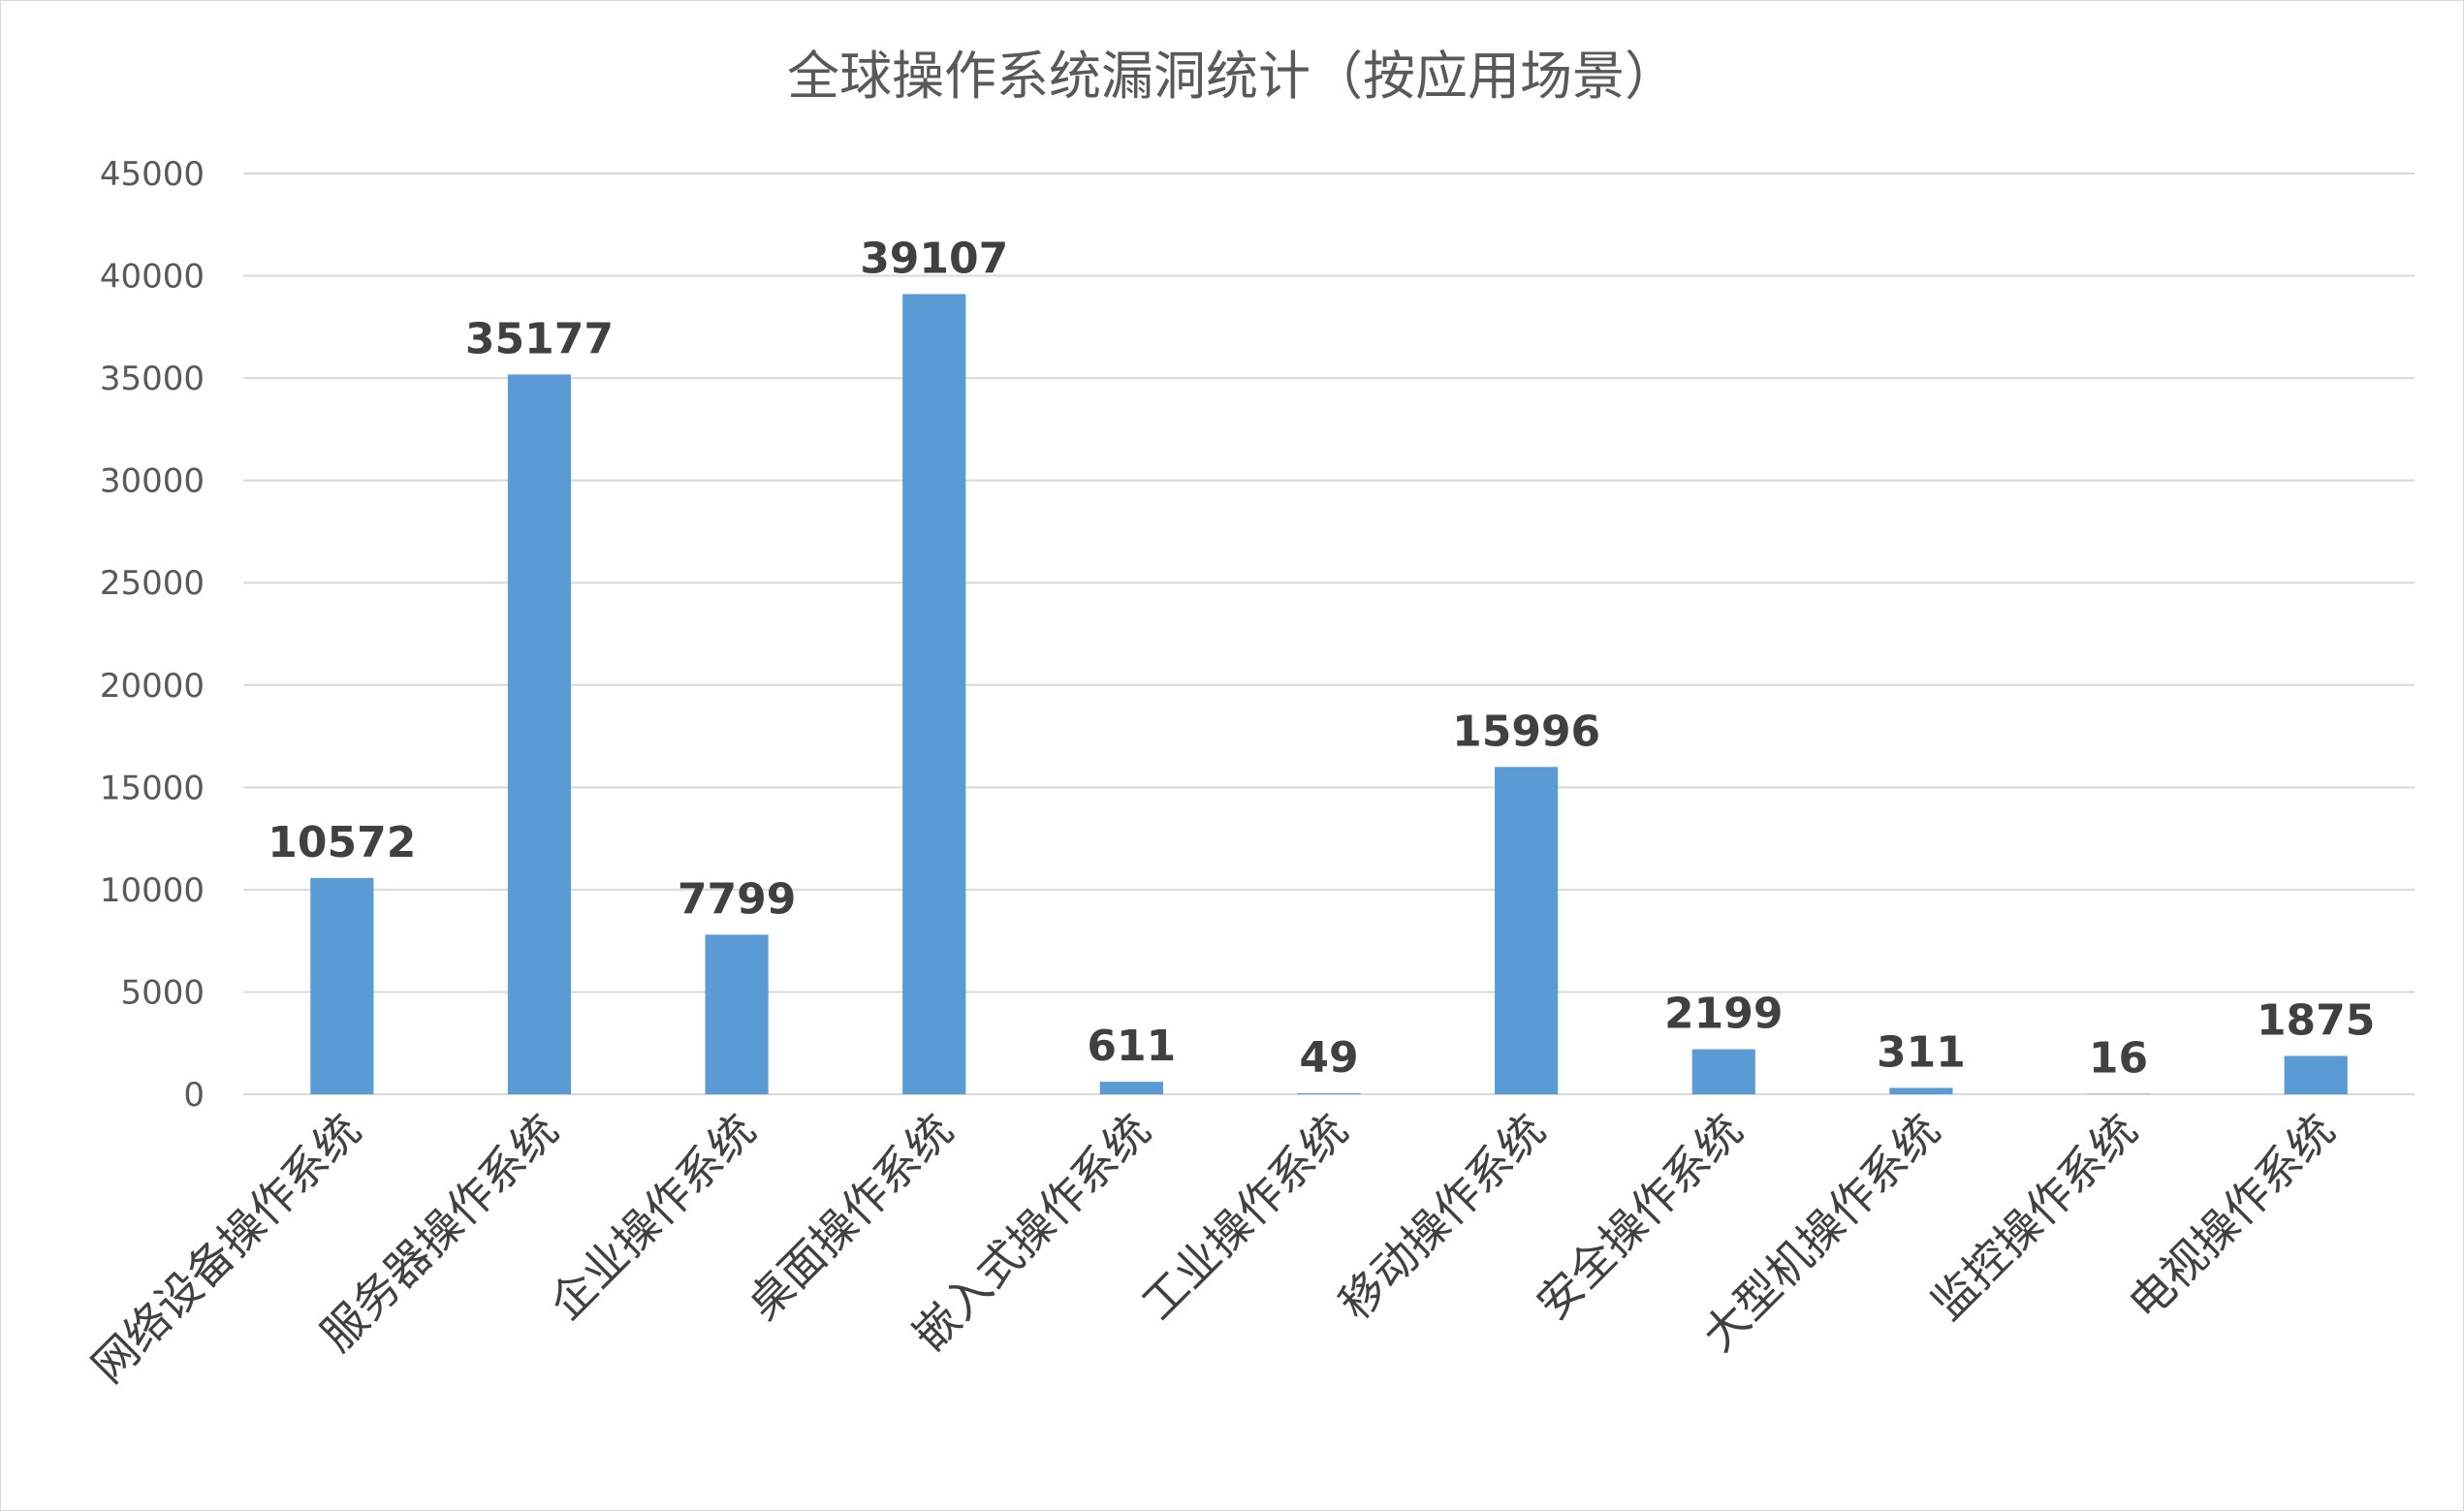 This screenshot has height=1512, width=2464. What do you see at coordinates (225, 1248) in the screenshot?
I see `x-tick-label: 网络设备操作系统` at bounding box center [225, 1248].